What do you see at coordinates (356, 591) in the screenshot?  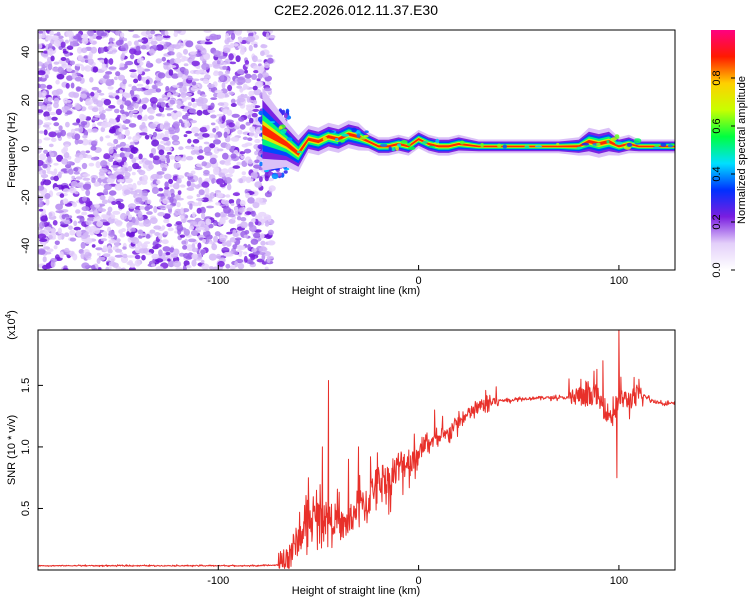 I see `snr-x-axis-title: Height of straight line (km)` at bounding box center [356, 591].